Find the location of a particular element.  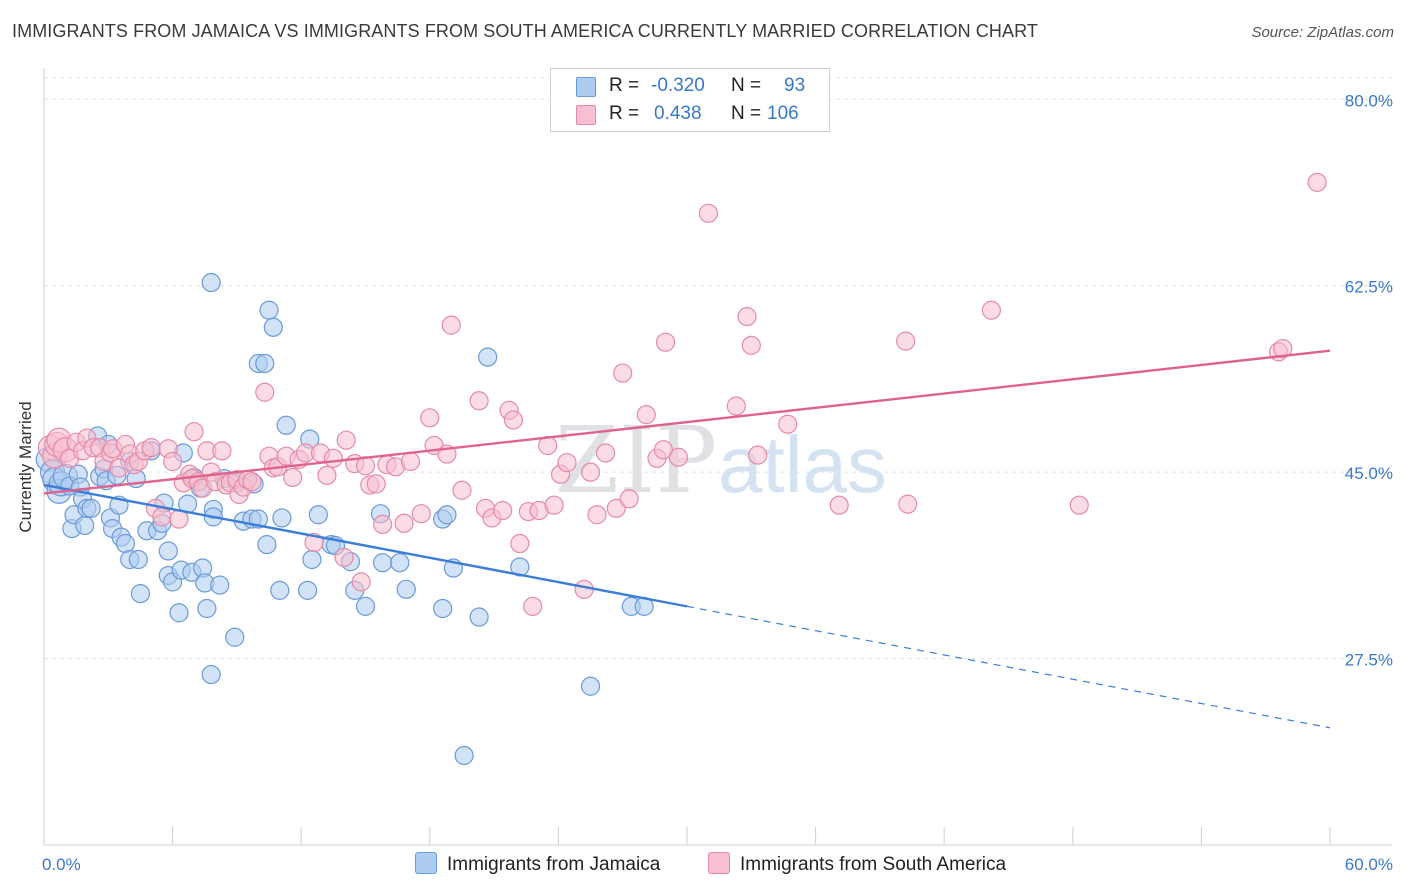

legend-r-value-jamaica: -0.320 is located at coordinates (678, 85).